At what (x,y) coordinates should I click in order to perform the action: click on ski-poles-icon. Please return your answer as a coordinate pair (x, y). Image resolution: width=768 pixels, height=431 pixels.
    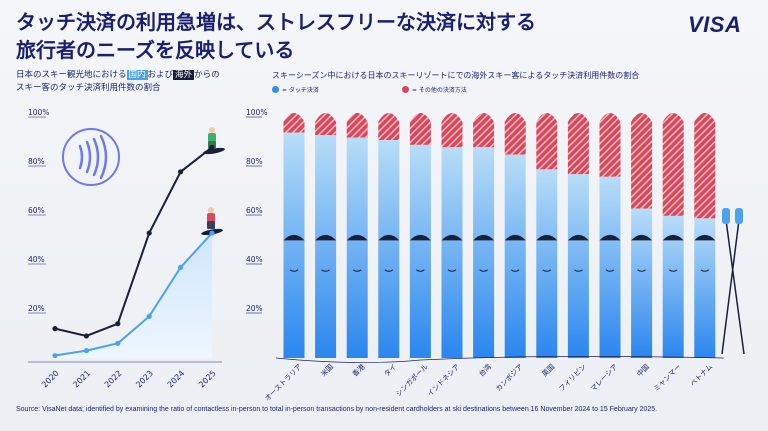
    Looking at the image, I should click on (733, 281).